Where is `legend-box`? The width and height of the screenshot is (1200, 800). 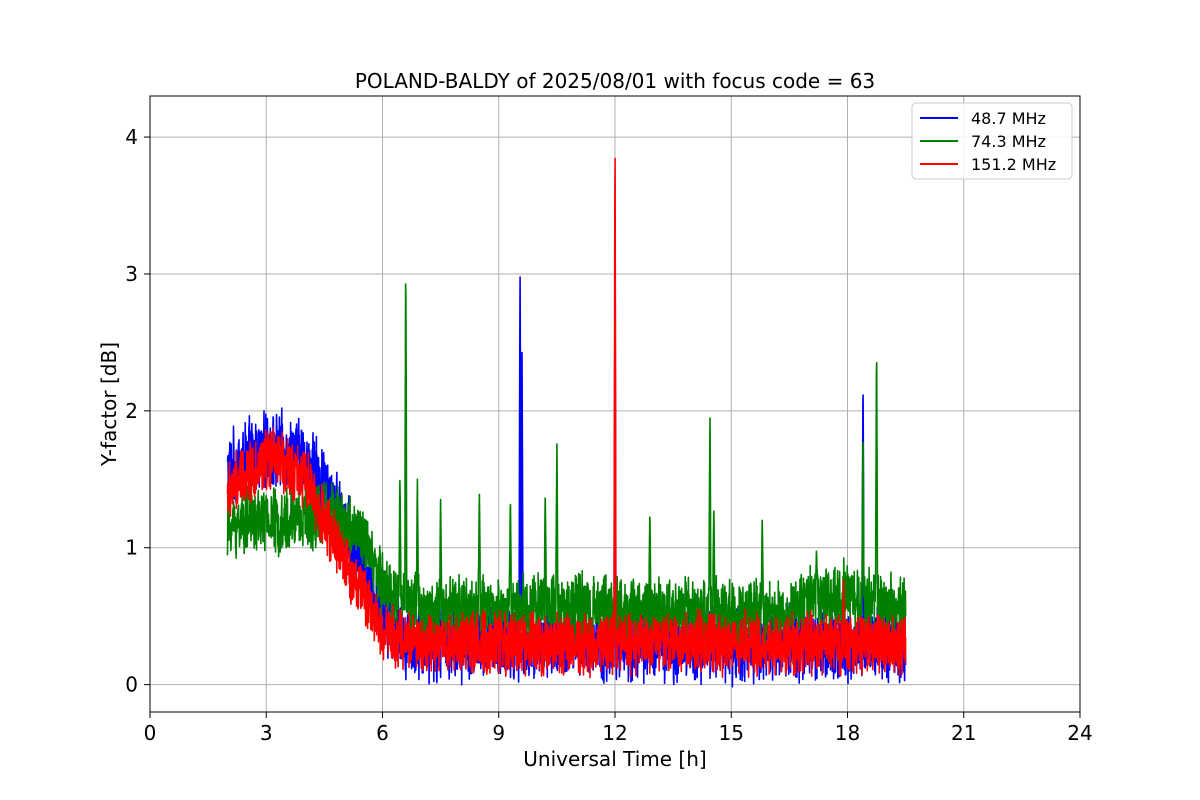 legend-box is located at coordinates (992, 141).